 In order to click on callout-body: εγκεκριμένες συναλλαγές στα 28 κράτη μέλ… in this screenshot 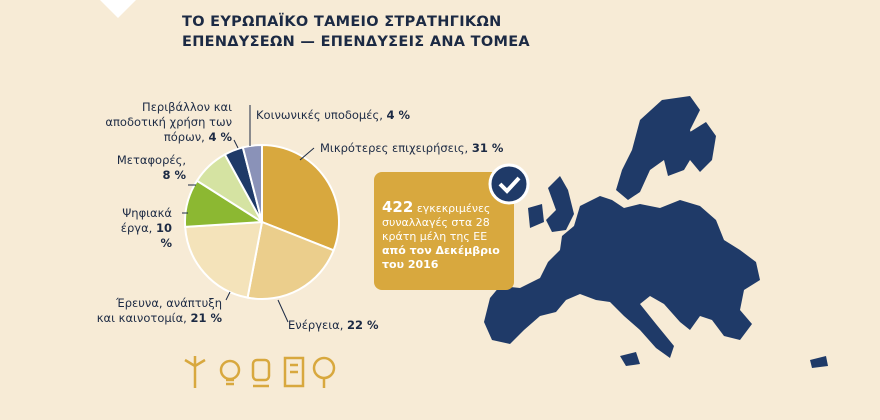, I will do `click(436, 222)`.